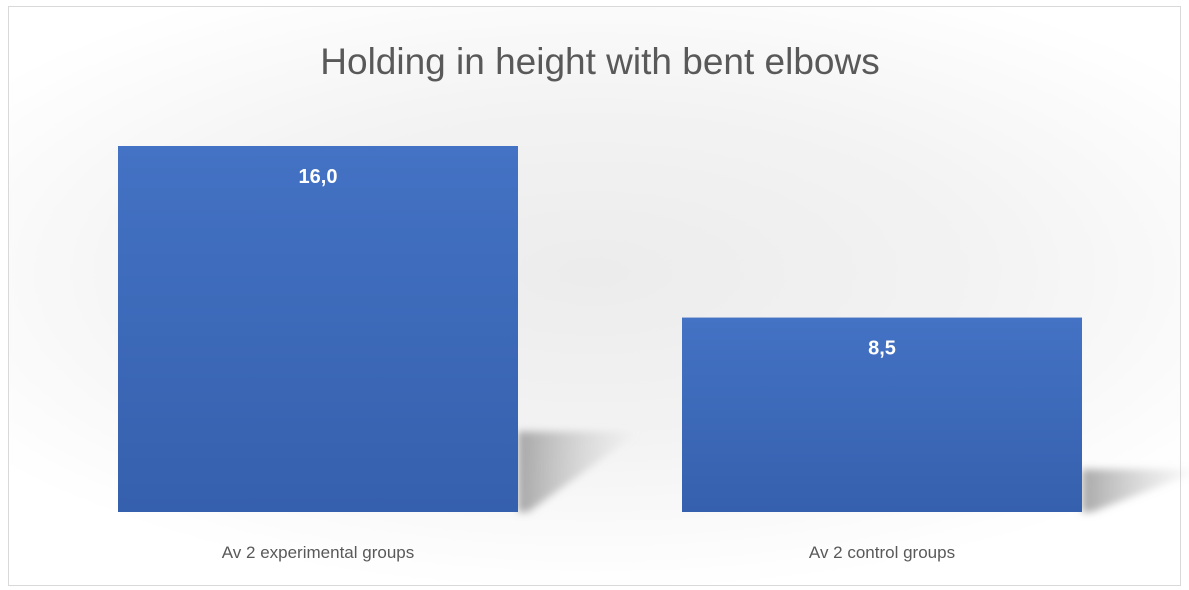 Image resolution: width=1189 pixels, height=590 pixels. Describe the element at coordinates (599, 61) in the screenshot. I see `chart-title: Holding in height with bent elbows` at that location.